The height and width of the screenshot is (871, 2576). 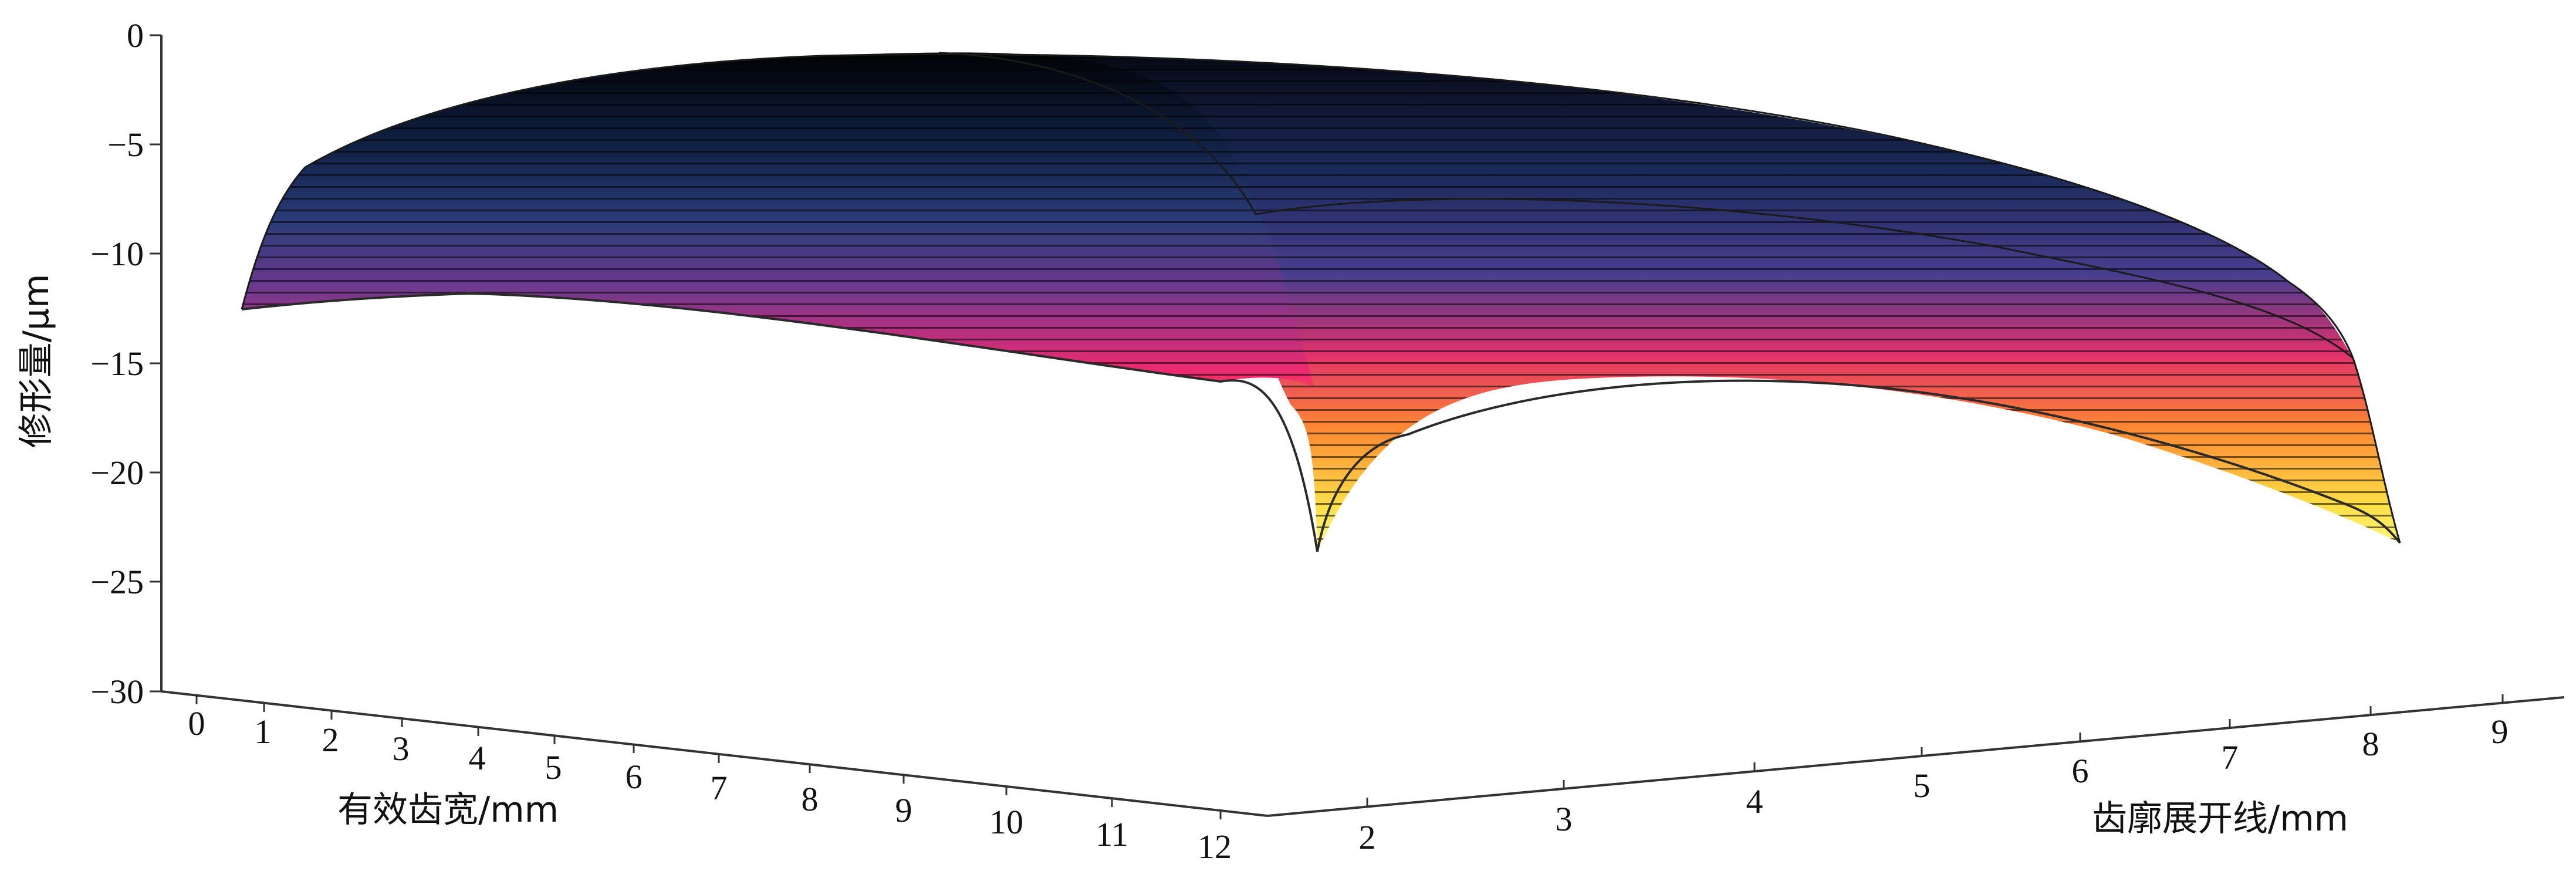 What do you see at coordinates (330, 740) in the screenshot?
I see `x-tick-label-2: 2` at bounding box center [330, 740].